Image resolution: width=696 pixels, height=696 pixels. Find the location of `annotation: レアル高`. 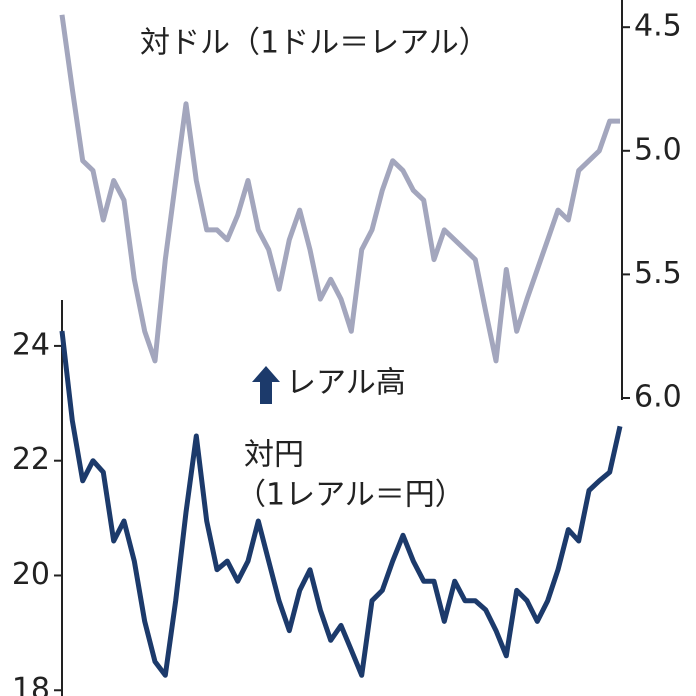

annotation: レアル高 is located at coordinates (346, 383).